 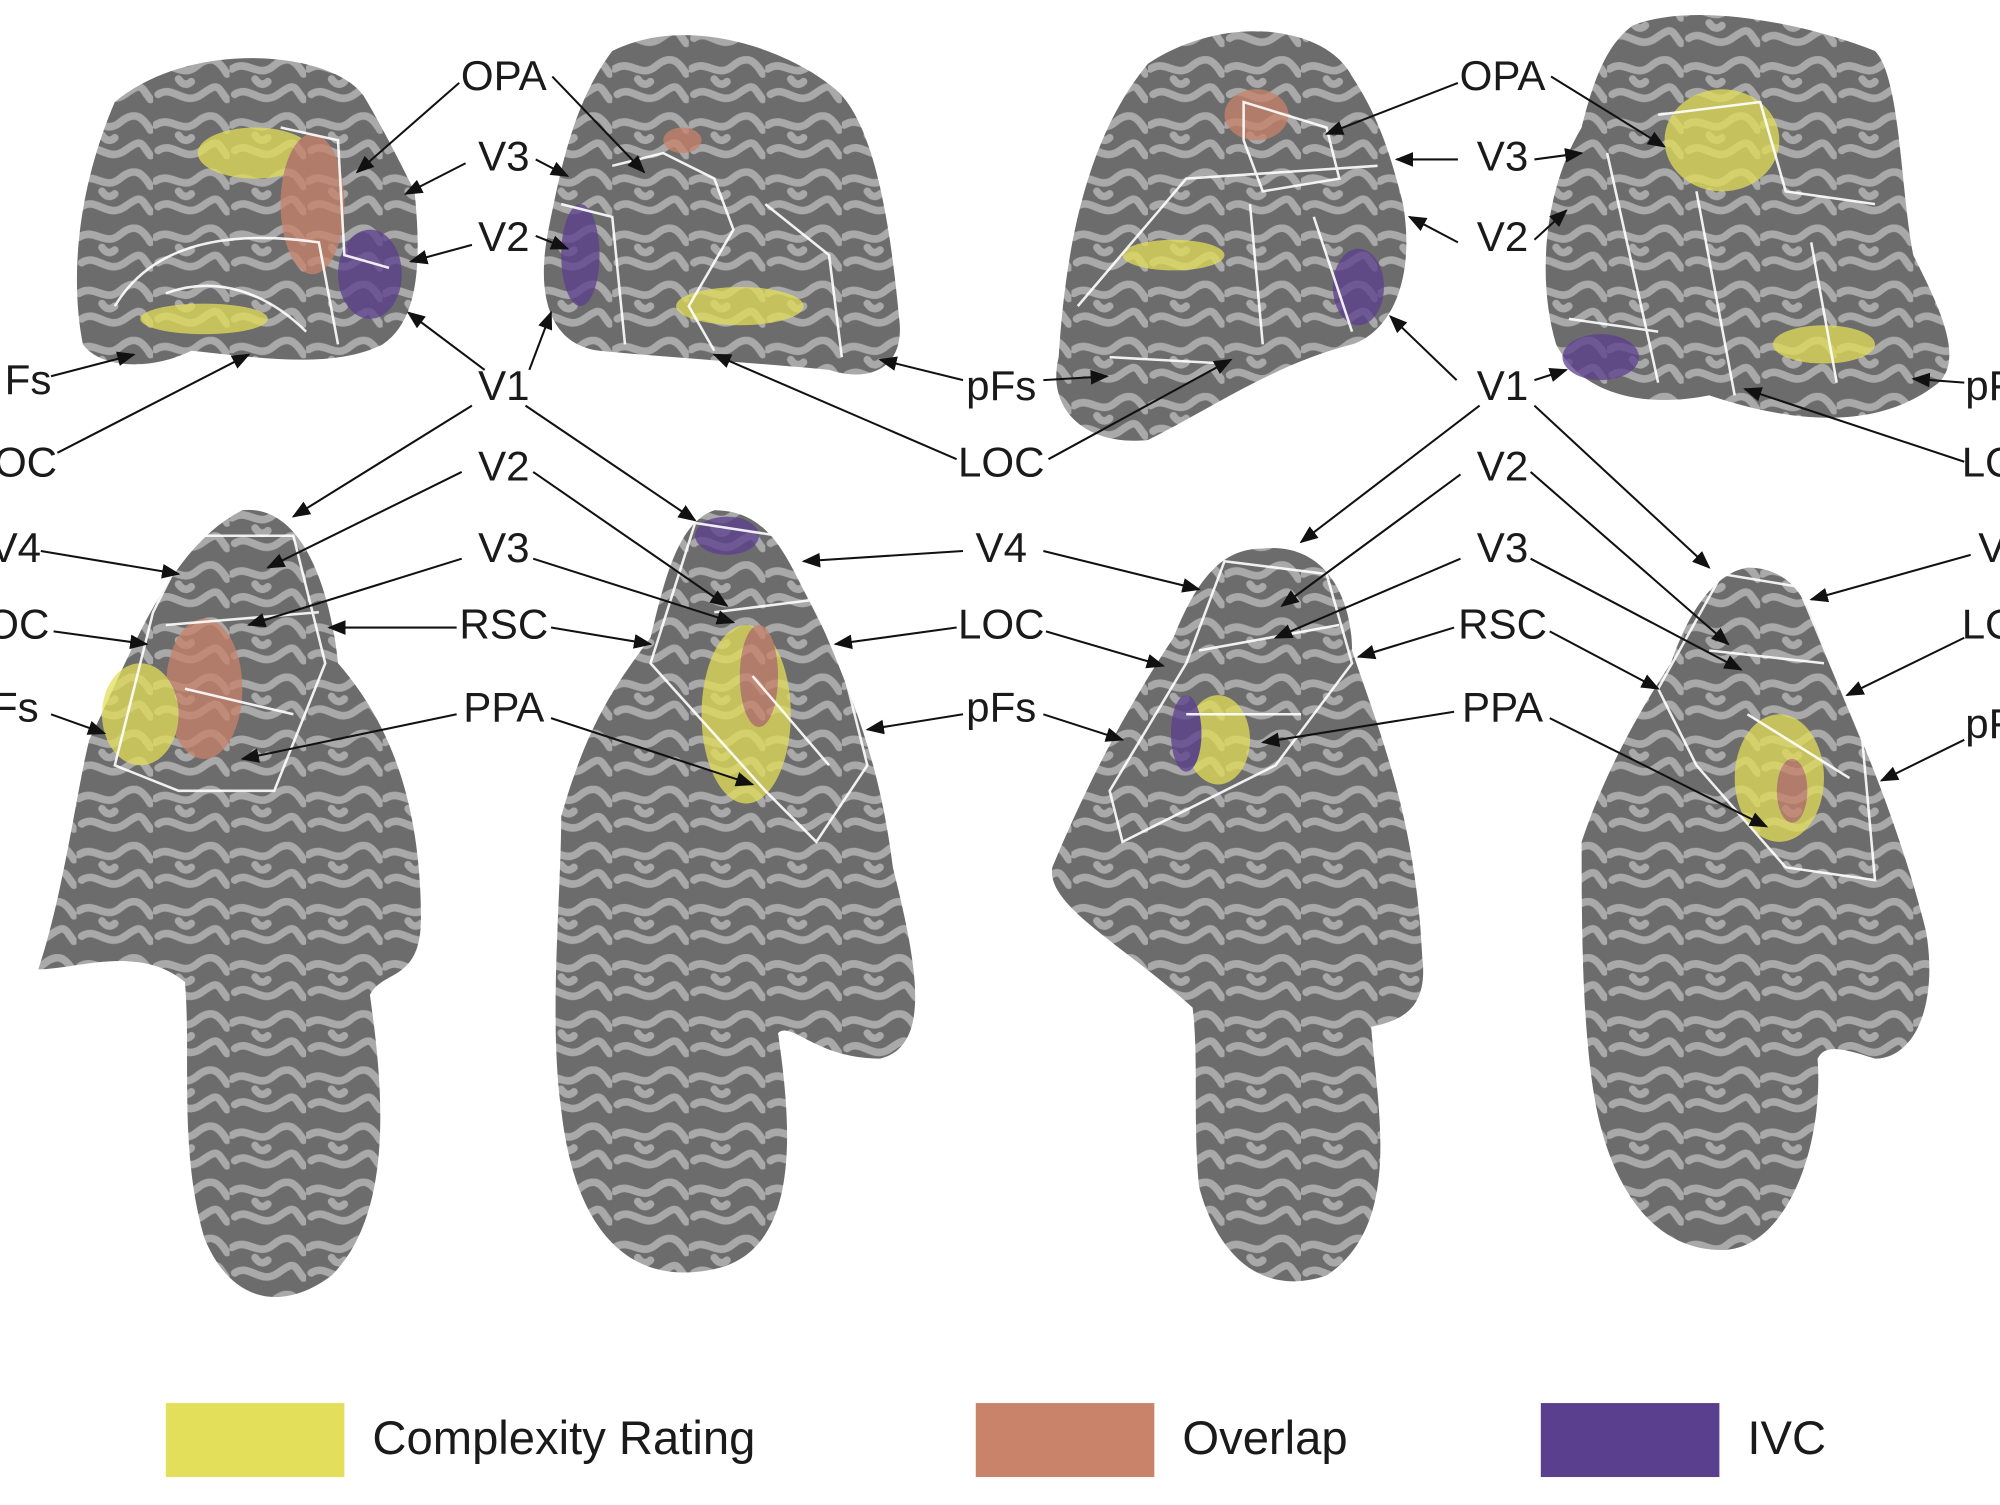 What do you see at coordinates (1502, 624) in the screenshot?
I see `region-label: RSC` at bounding box center [1502, 624].